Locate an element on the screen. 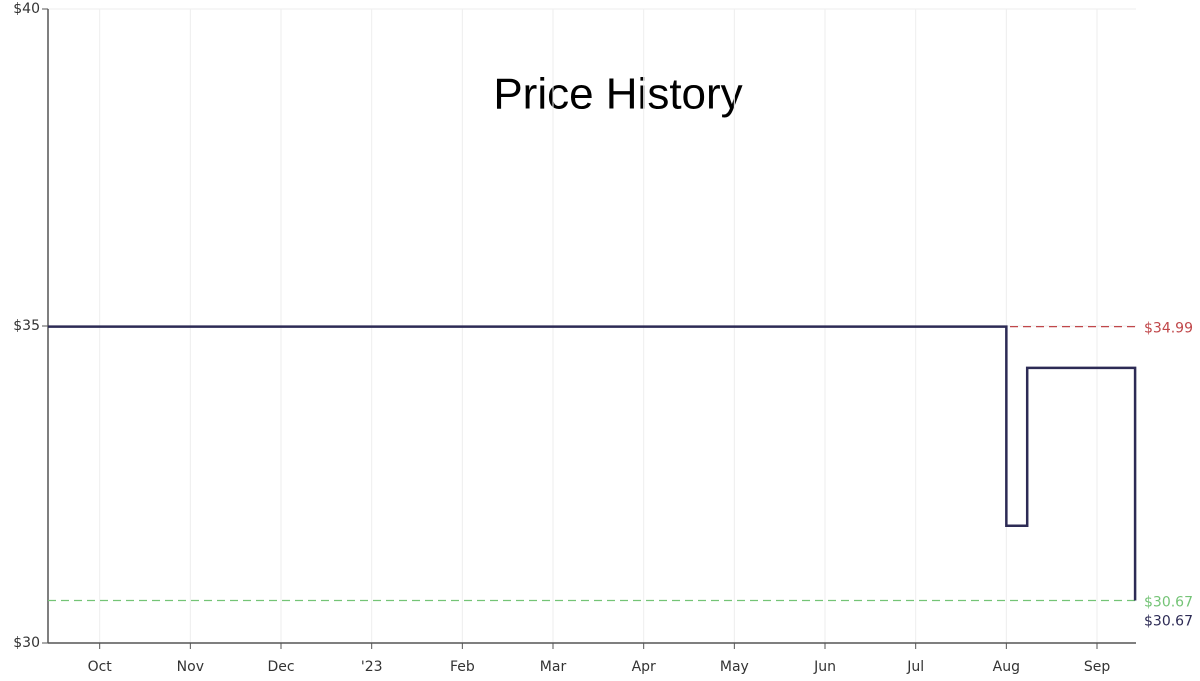 This screenshot has height=681, width=1200. x-tick-label: Jul is located at coordinates (915, 667).